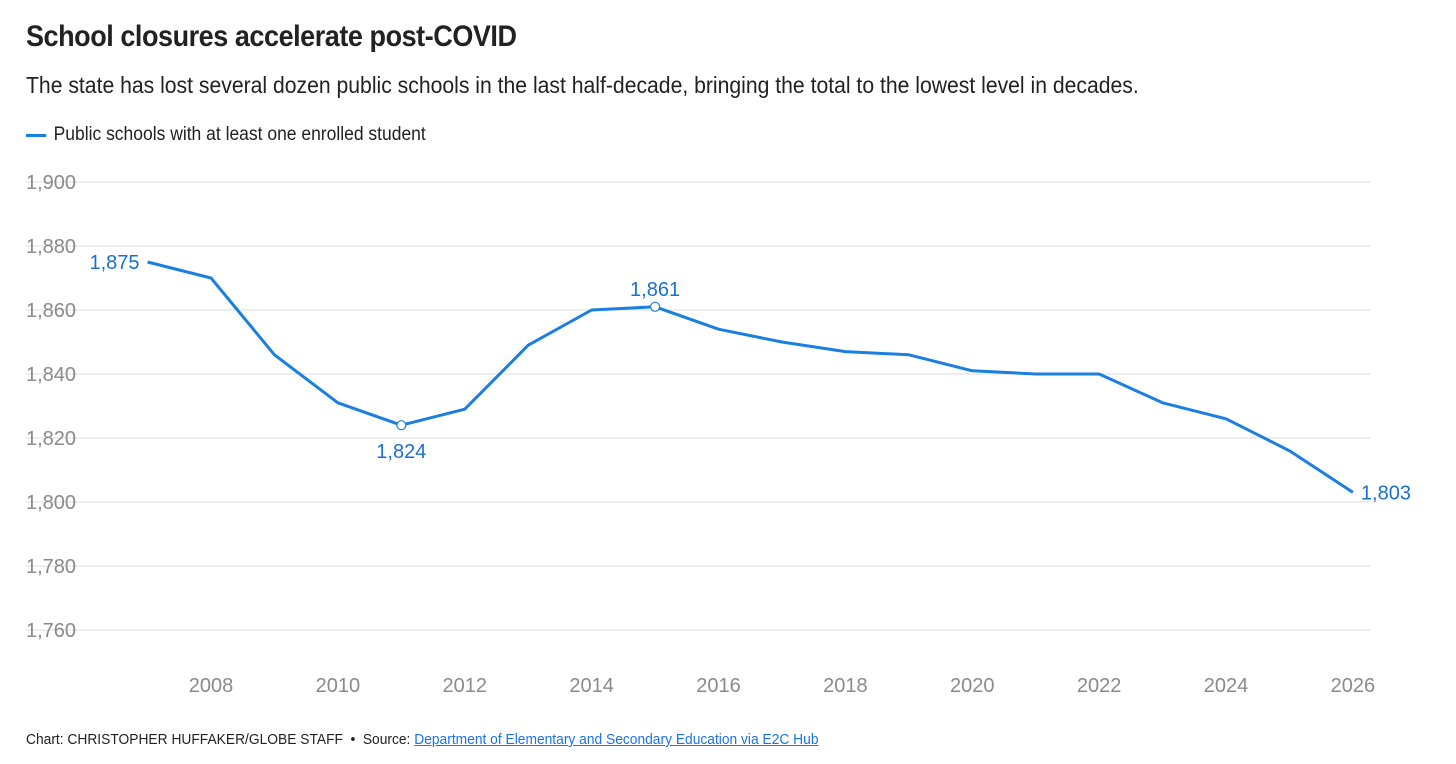  What do you see at coordinates (114, 263) in the screenshot?
I see `data-label: 1,875` at bounding box center [114, 263].